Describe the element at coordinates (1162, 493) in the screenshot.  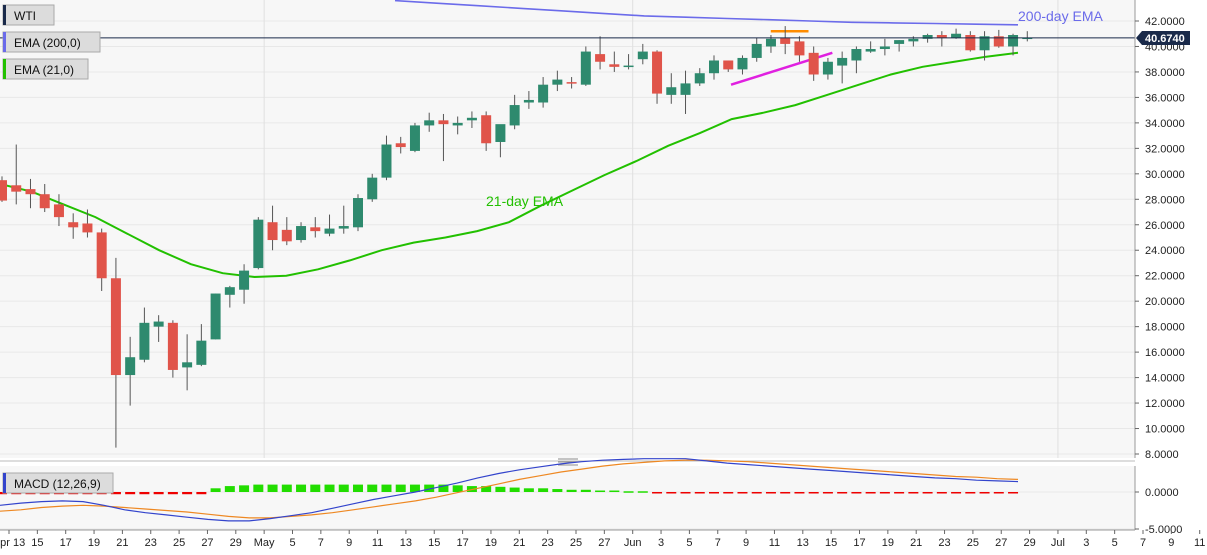
I see `macd-tick-label: 0.0000` at that location.